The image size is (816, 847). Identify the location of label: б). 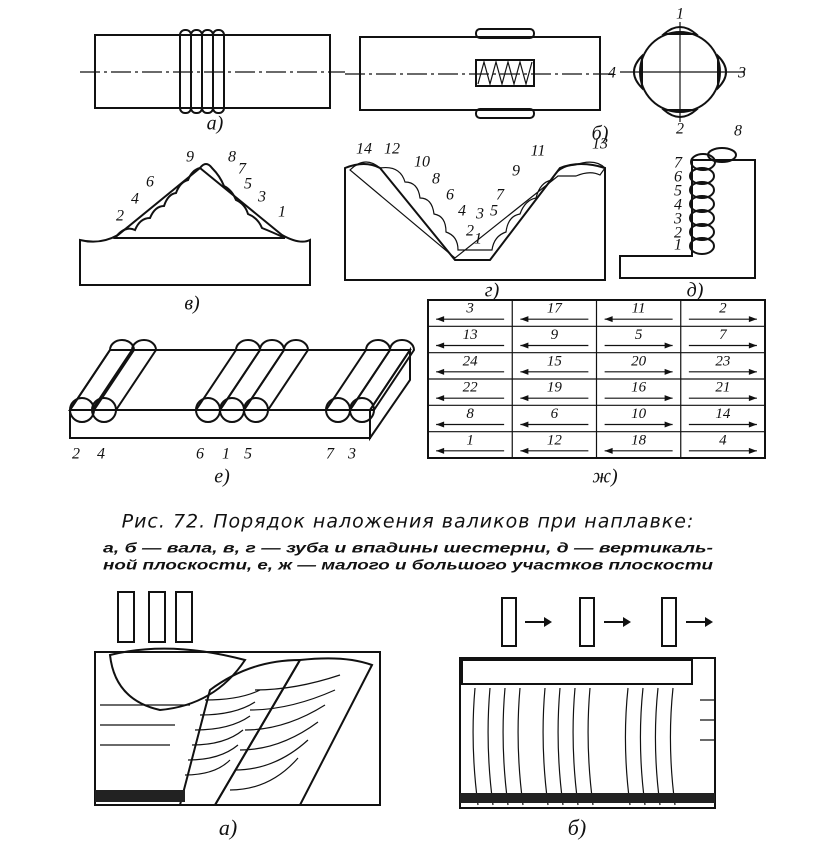
(577, 827).